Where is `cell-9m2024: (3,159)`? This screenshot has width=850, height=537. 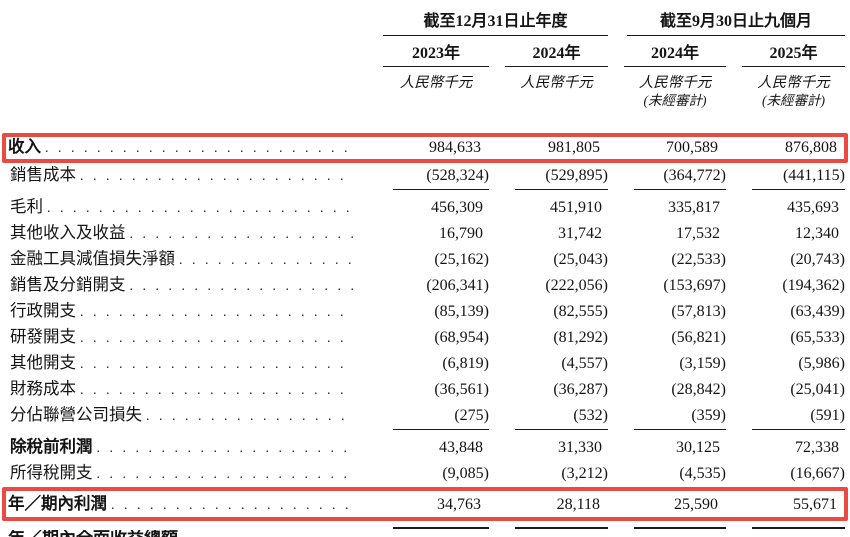
cell-9m2024: (3,159) is located at coordinates (702, 363).